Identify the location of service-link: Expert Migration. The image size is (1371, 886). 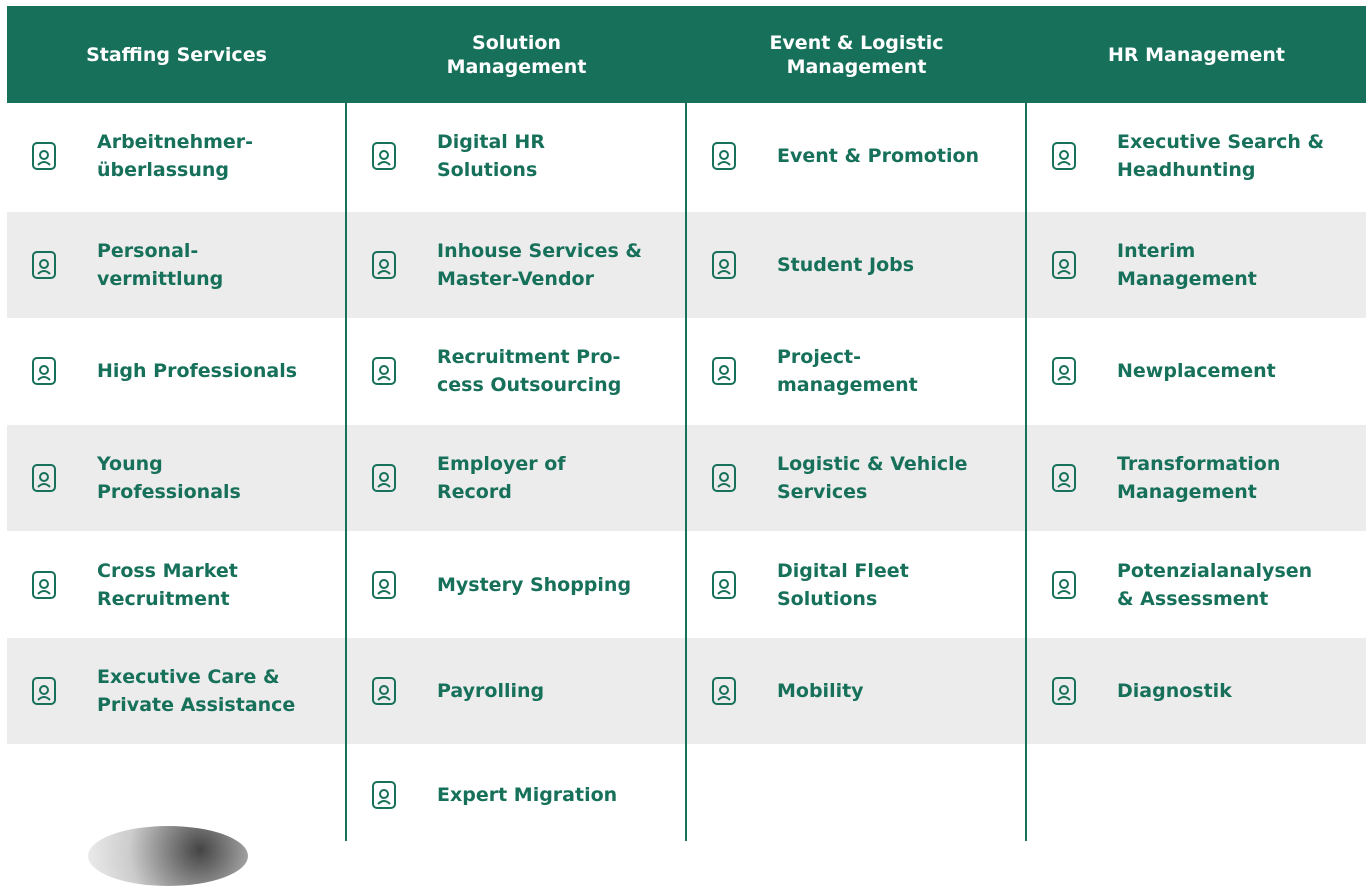
(559, 795).